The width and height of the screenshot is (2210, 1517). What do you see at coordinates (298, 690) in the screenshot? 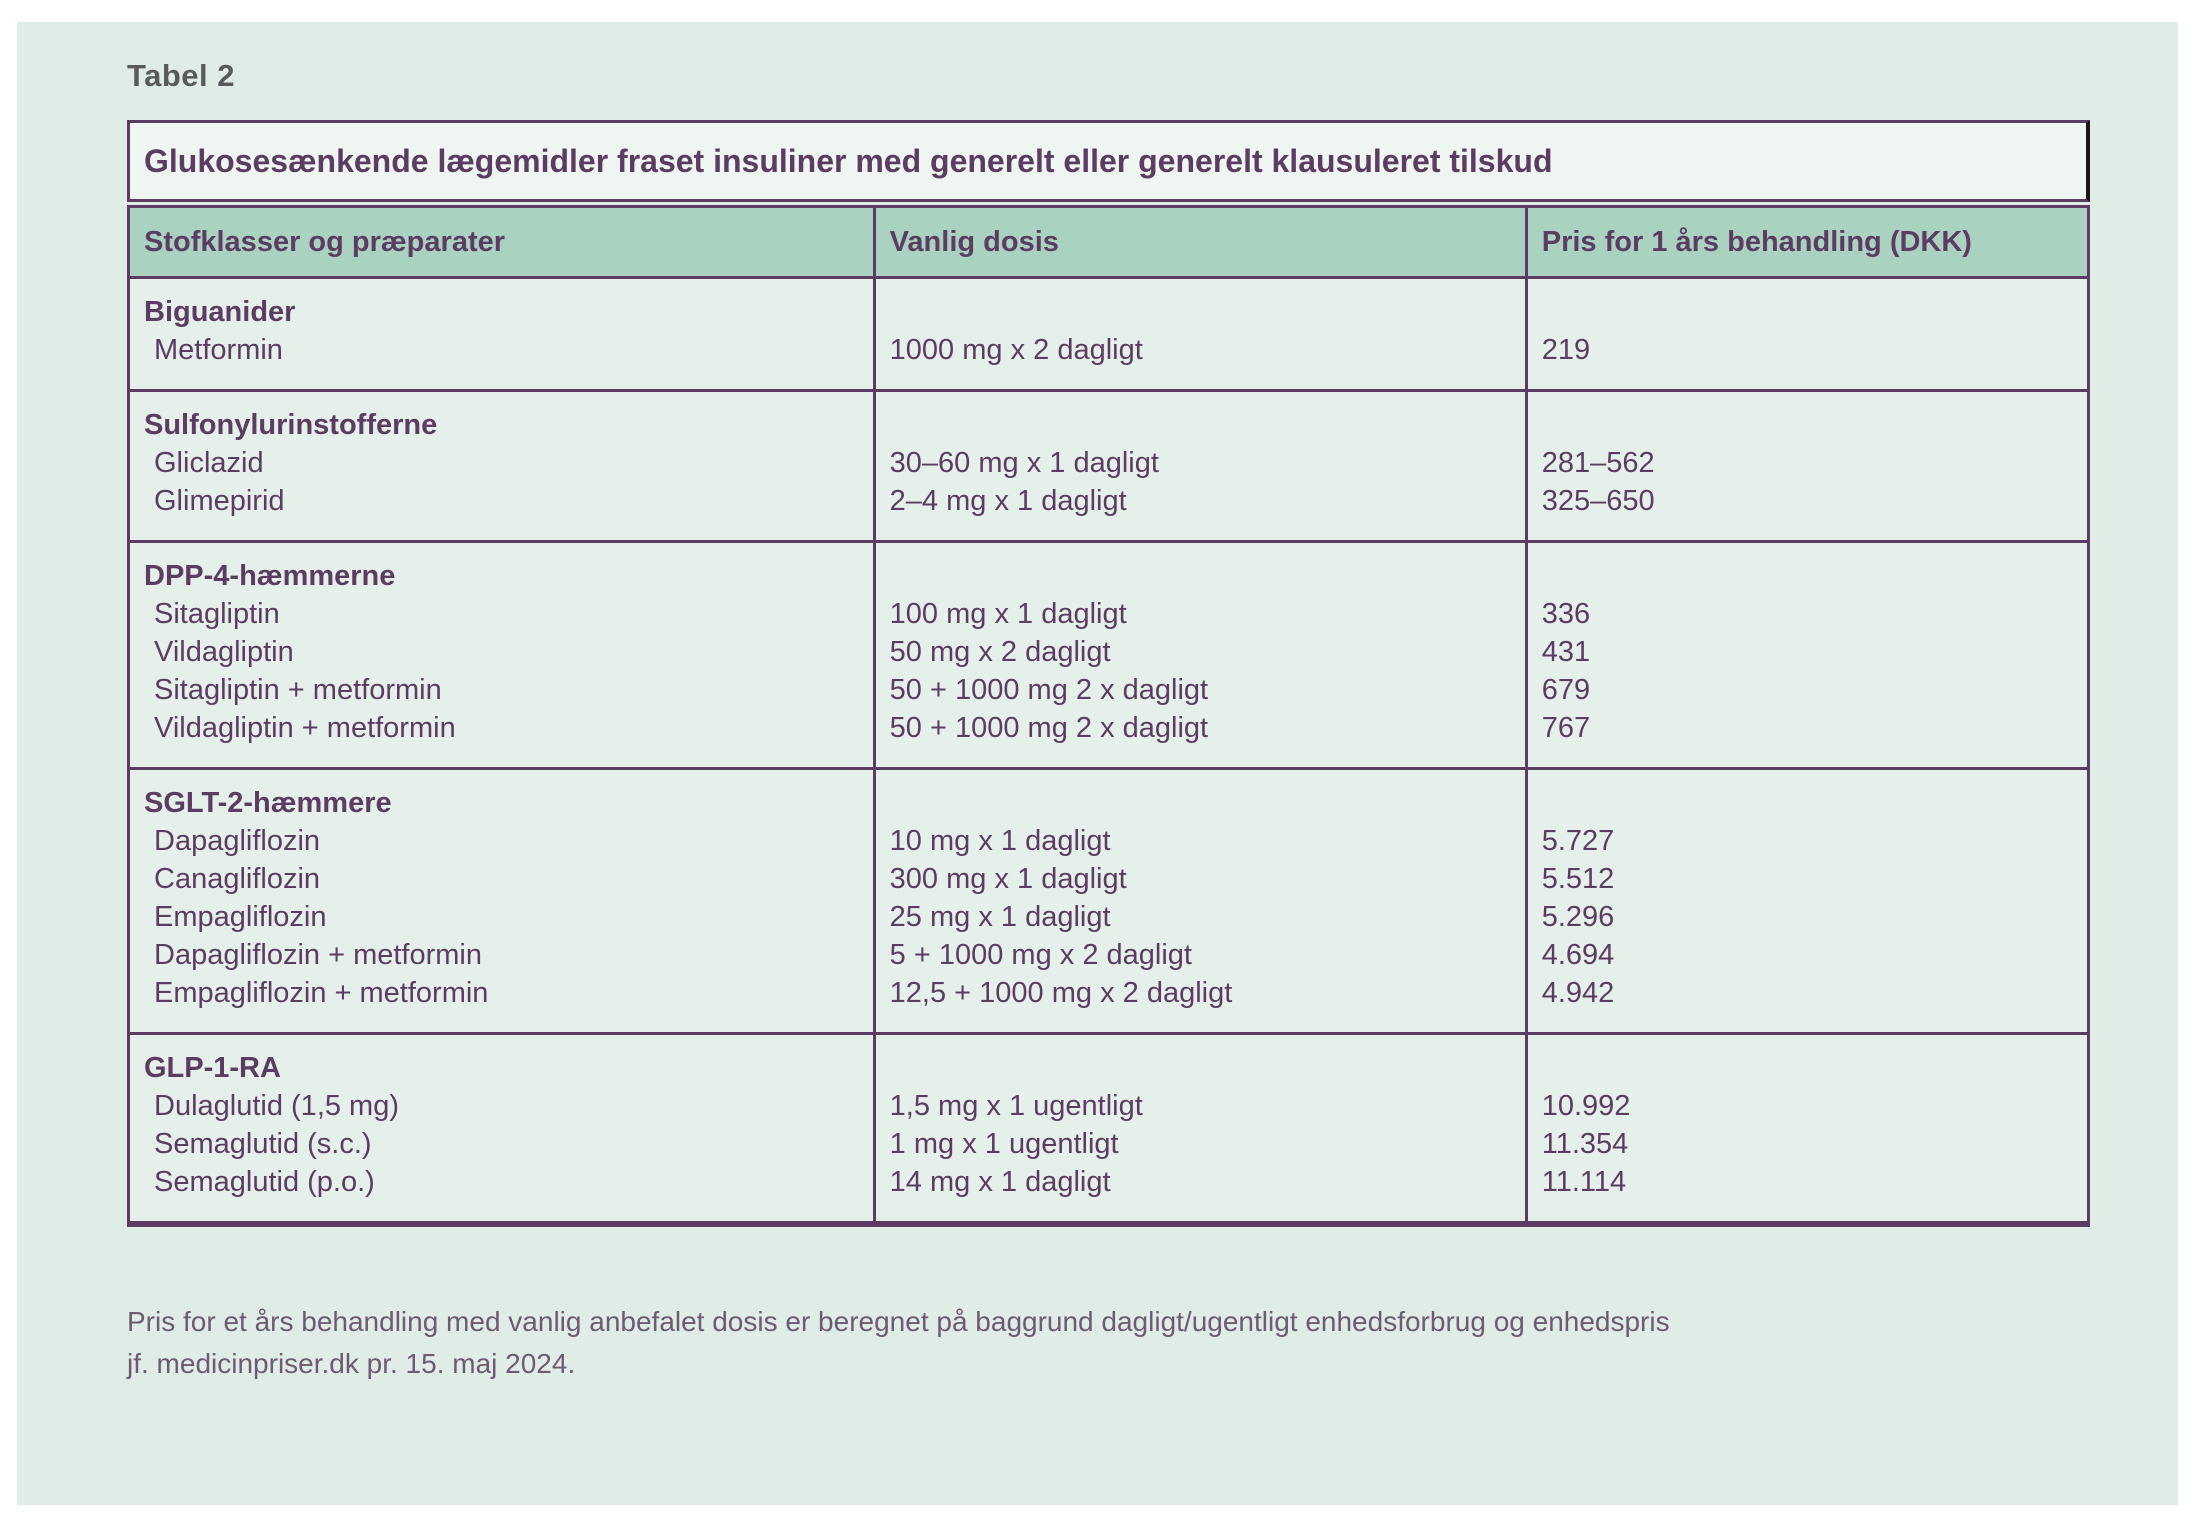
I see `drug-name: Sitagliptin + metformin` at bounding box center [298, 690].